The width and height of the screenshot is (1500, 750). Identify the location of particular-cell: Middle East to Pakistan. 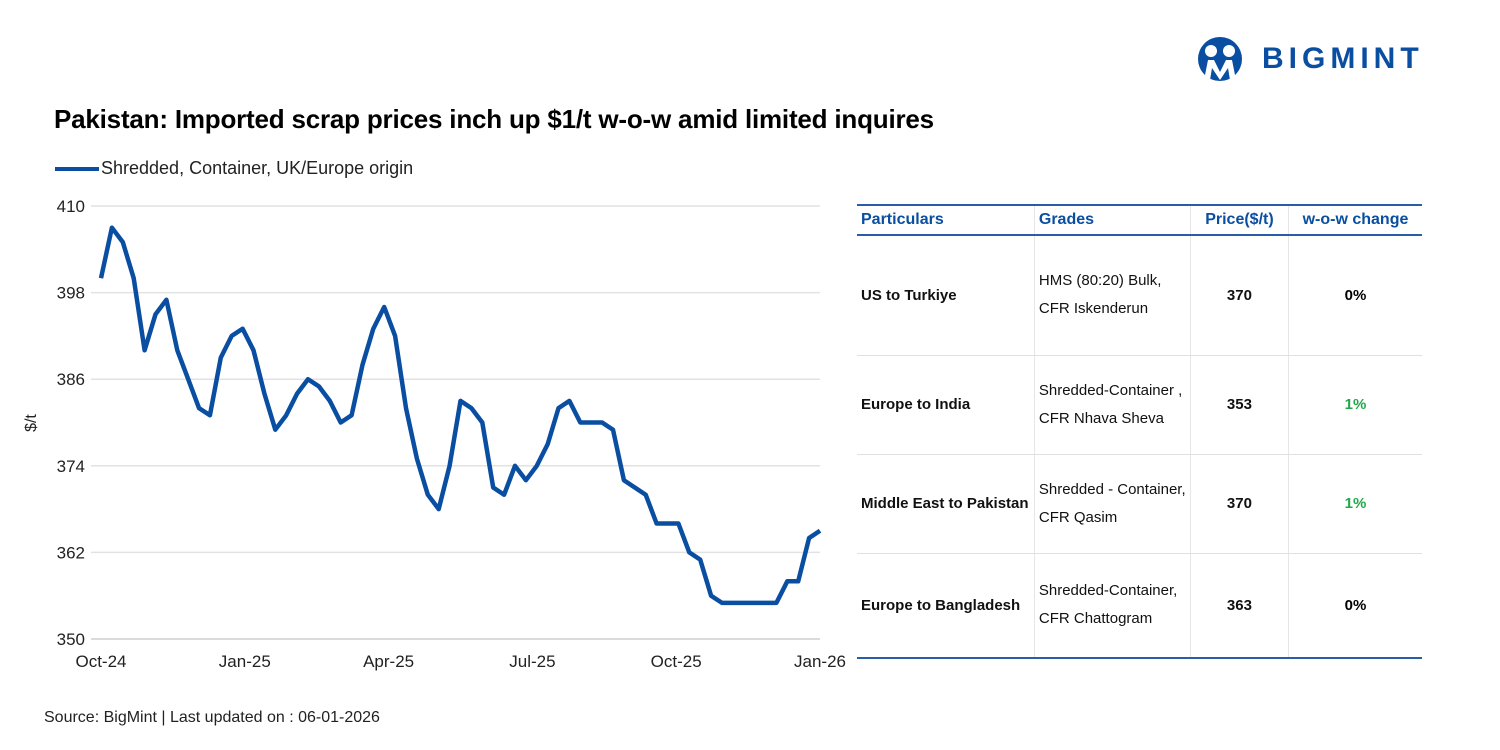
(946, 504).